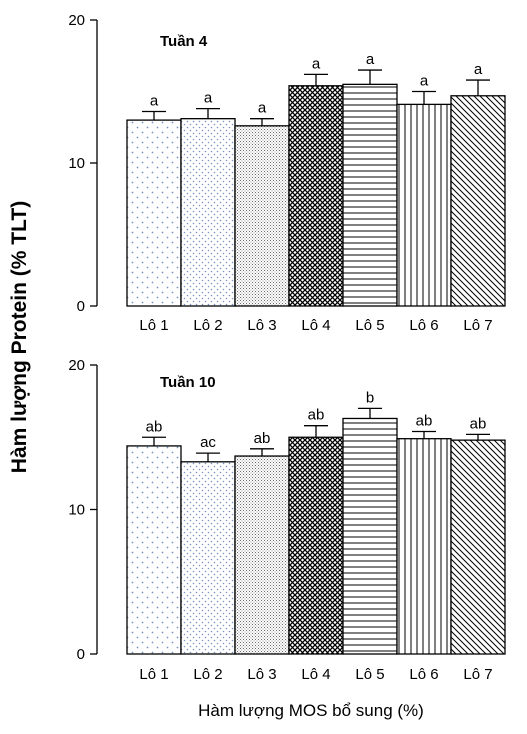 This screenshot has height=734, width=527. What do you see at coordinates (184, 41) in the screenshot?
I see `panel-title: Tuần 4` at bounding box center [184, 41].